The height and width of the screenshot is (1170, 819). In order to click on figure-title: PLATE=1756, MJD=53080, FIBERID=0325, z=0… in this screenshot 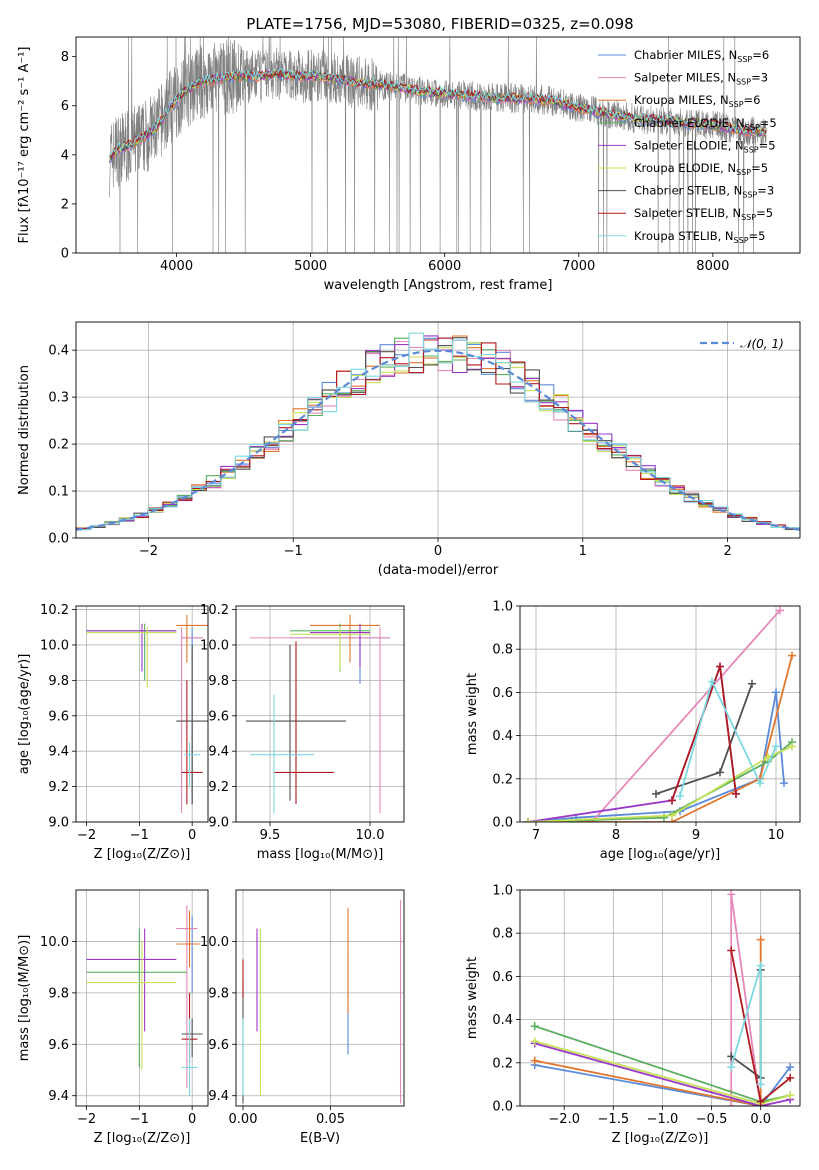, I will do `click(439, 24)`.